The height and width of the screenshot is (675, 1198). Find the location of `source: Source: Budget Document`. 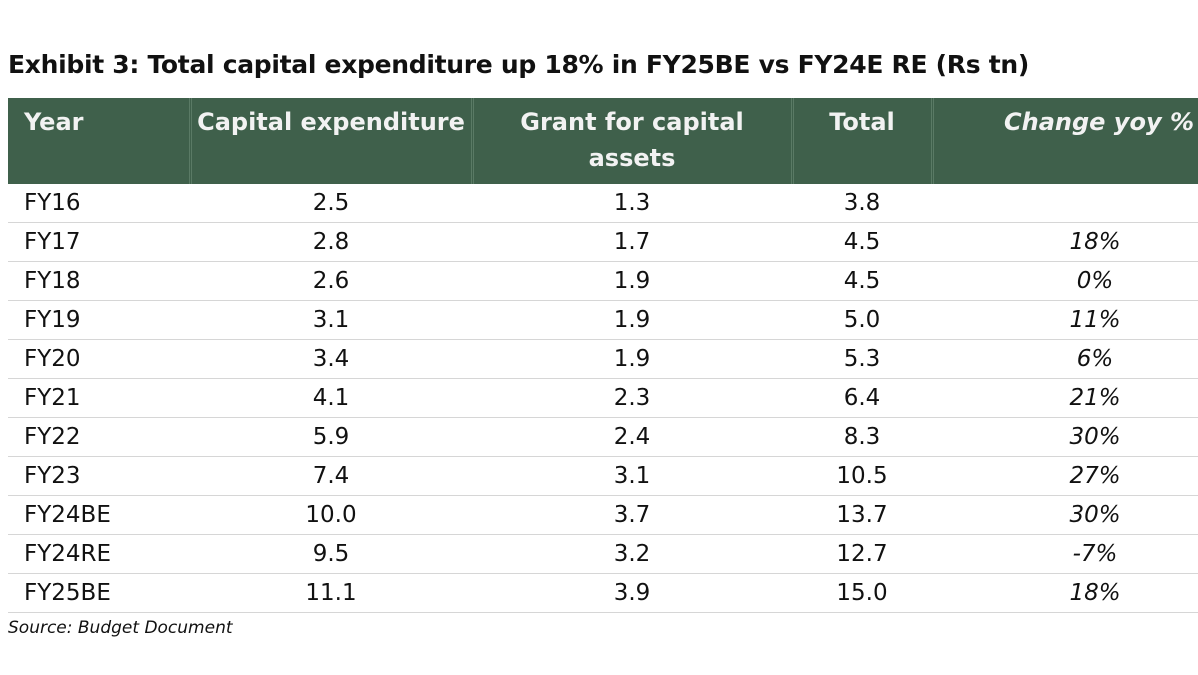

source: Source: Budget Document is located at coordinates (120, 628).